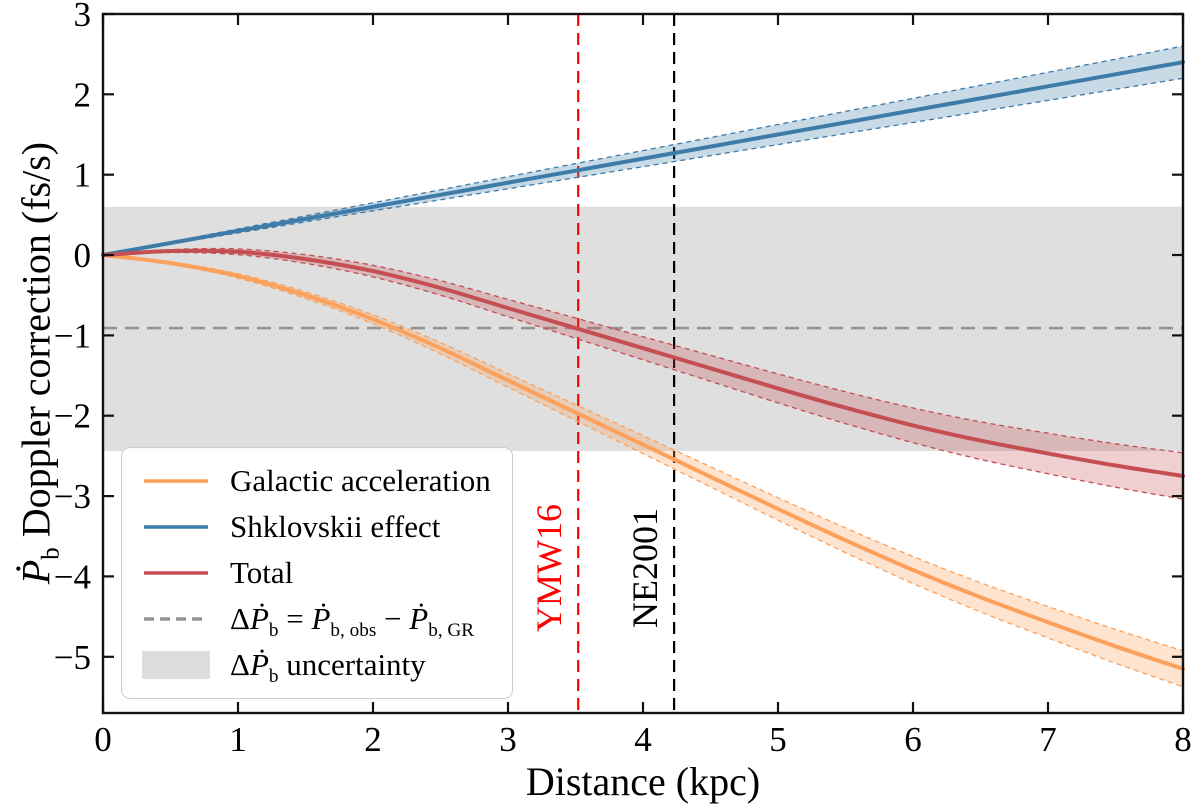 Image resolution: width=1200 pixels, height=807 pixels. Describe the element at coordinates (103, 739) in the screenshot. I see `x-tick-label: 0` at that location.